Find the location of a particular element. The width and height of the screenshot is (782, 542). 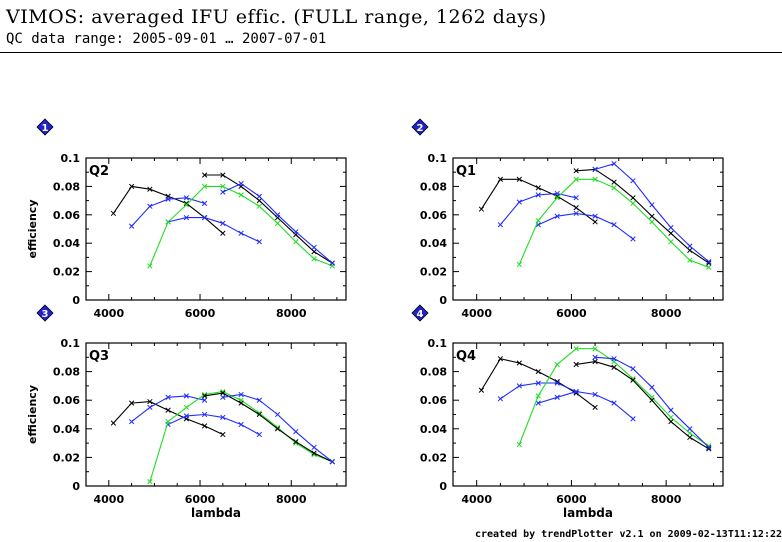

panel-marker-label: 3 is located at coordinates (45, 314).